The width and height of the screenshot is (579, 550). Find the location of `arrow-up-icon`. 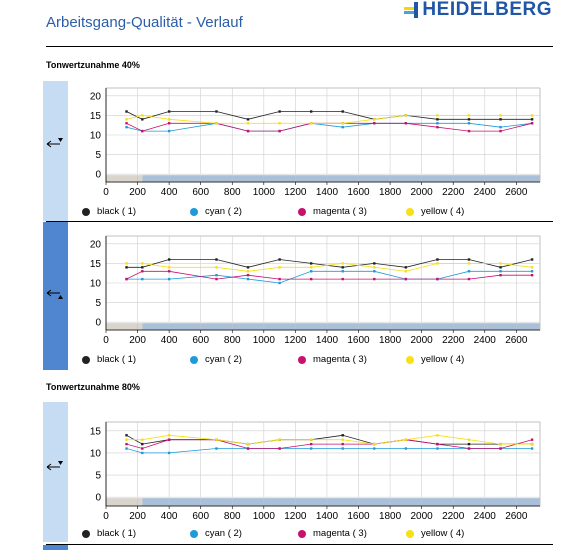

arrow-up-icon is located at coordinates (55, 295).